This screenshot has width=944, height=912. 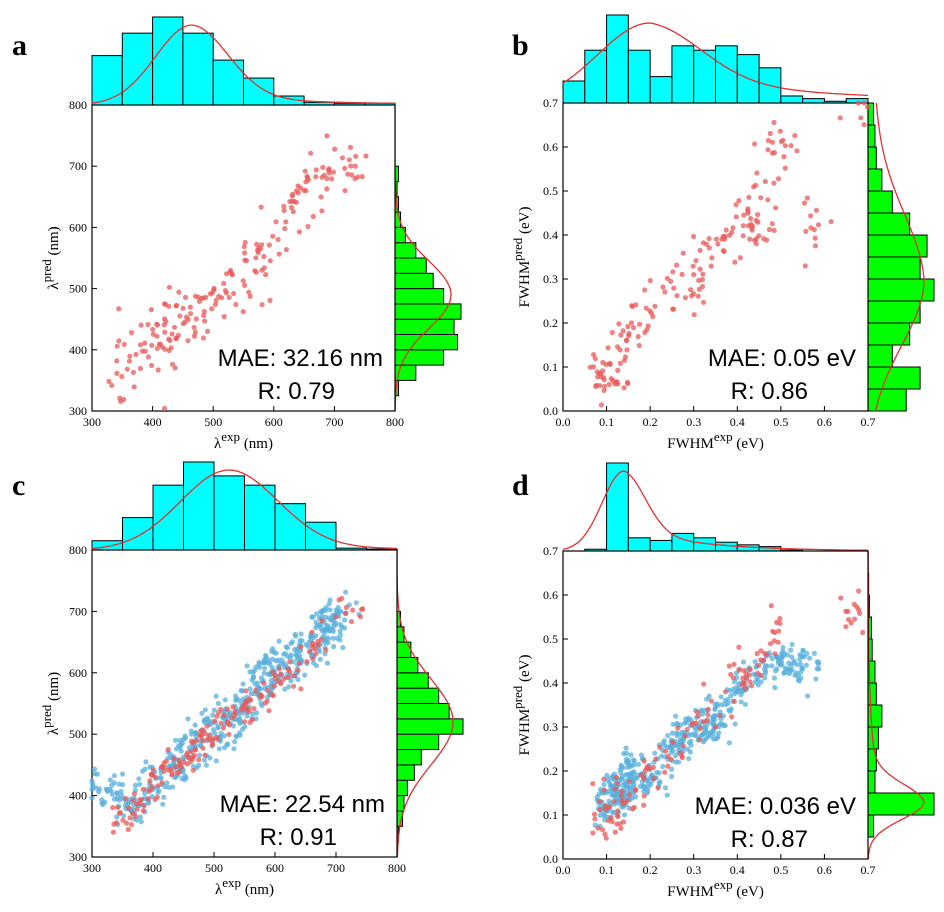 What do you see at coordinates (78, 734) in the screenshot?
I see `y-tick-label: 500` at bounding box center [78, 734].